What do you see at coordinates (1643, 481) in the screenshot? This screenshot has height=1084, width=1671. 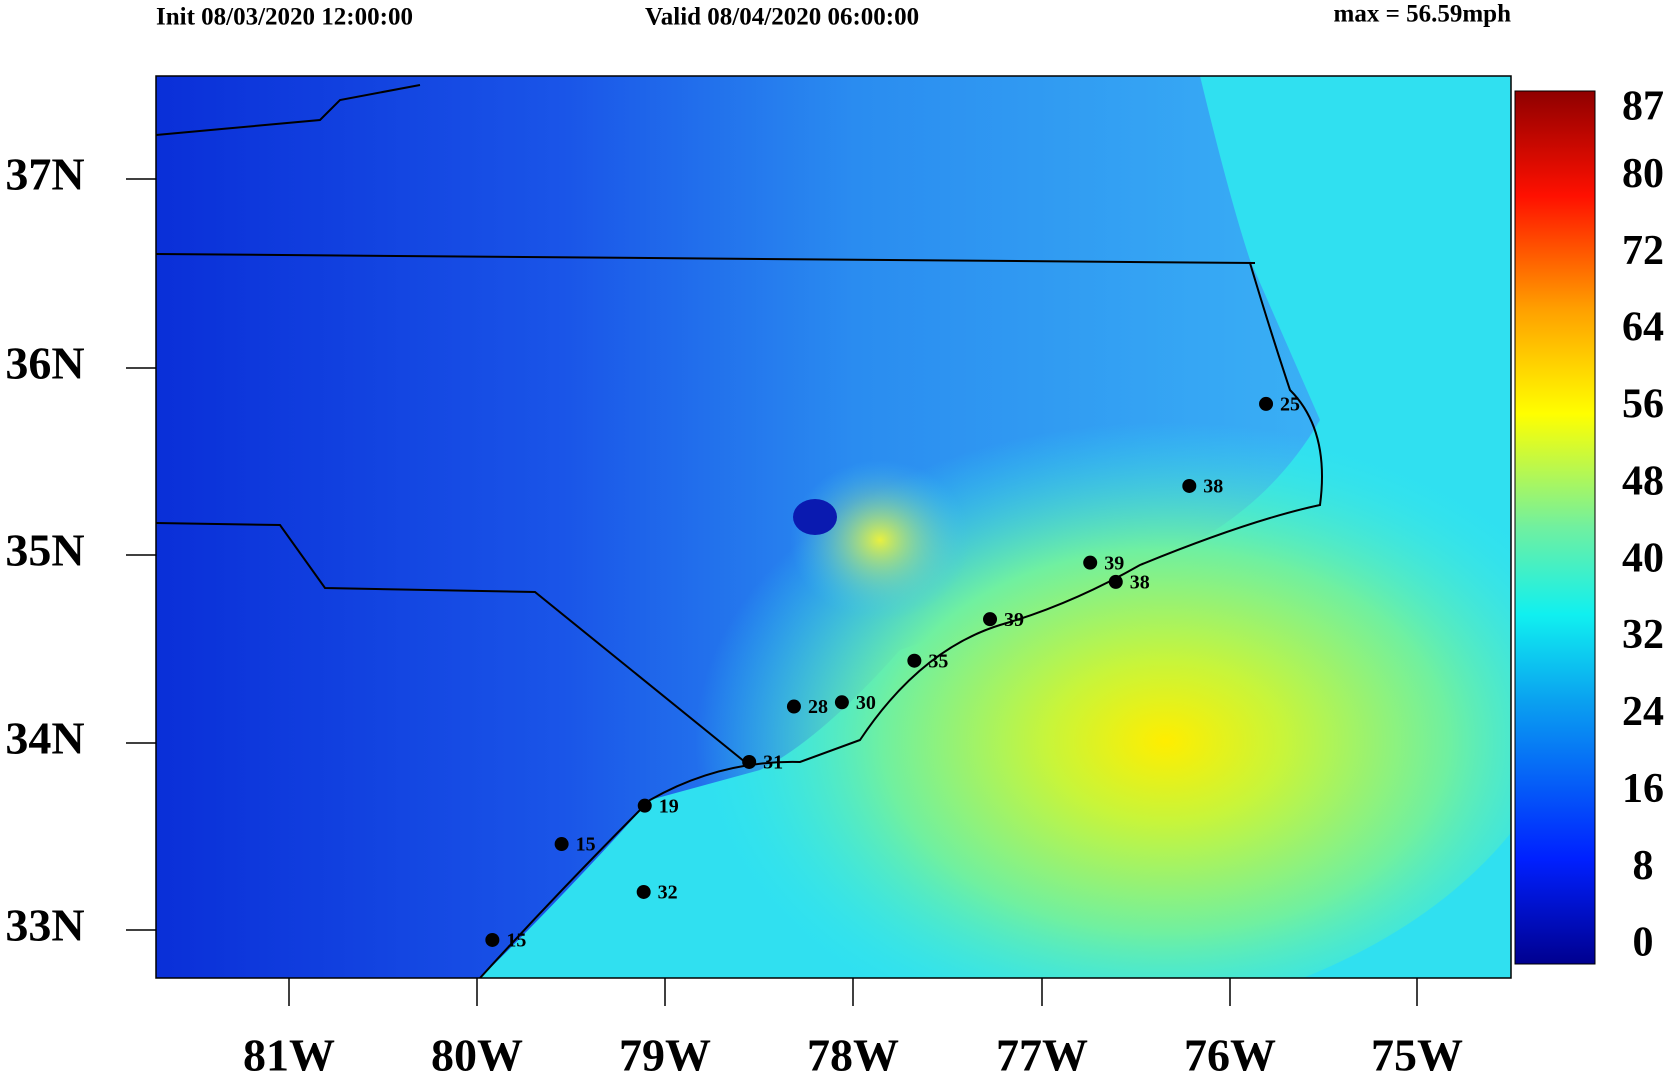 I see `colorbar-label: 48` at bounding box center [1643, 481].